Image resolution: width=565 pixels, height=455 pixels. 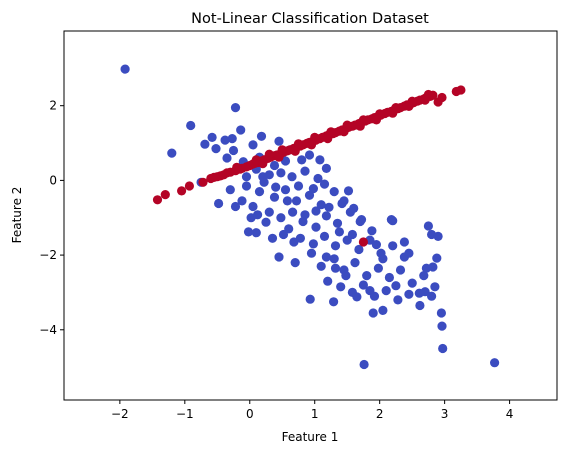 I want to click on x-axis-title: Feature 1, so click(x=310, y=437).